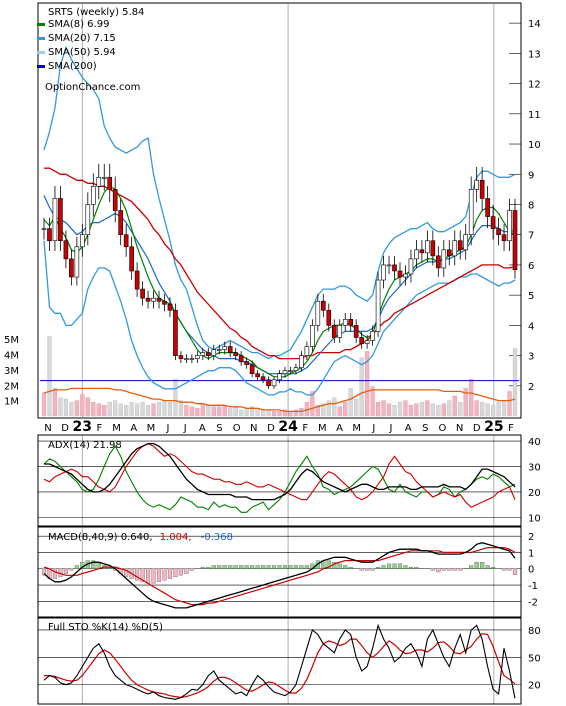 Image resolution: width=566 pixels, height=706 pixels. Describe the element at coordinates (11, 371) in the screenshot. I see `y-tick-label: 3M` at that location.